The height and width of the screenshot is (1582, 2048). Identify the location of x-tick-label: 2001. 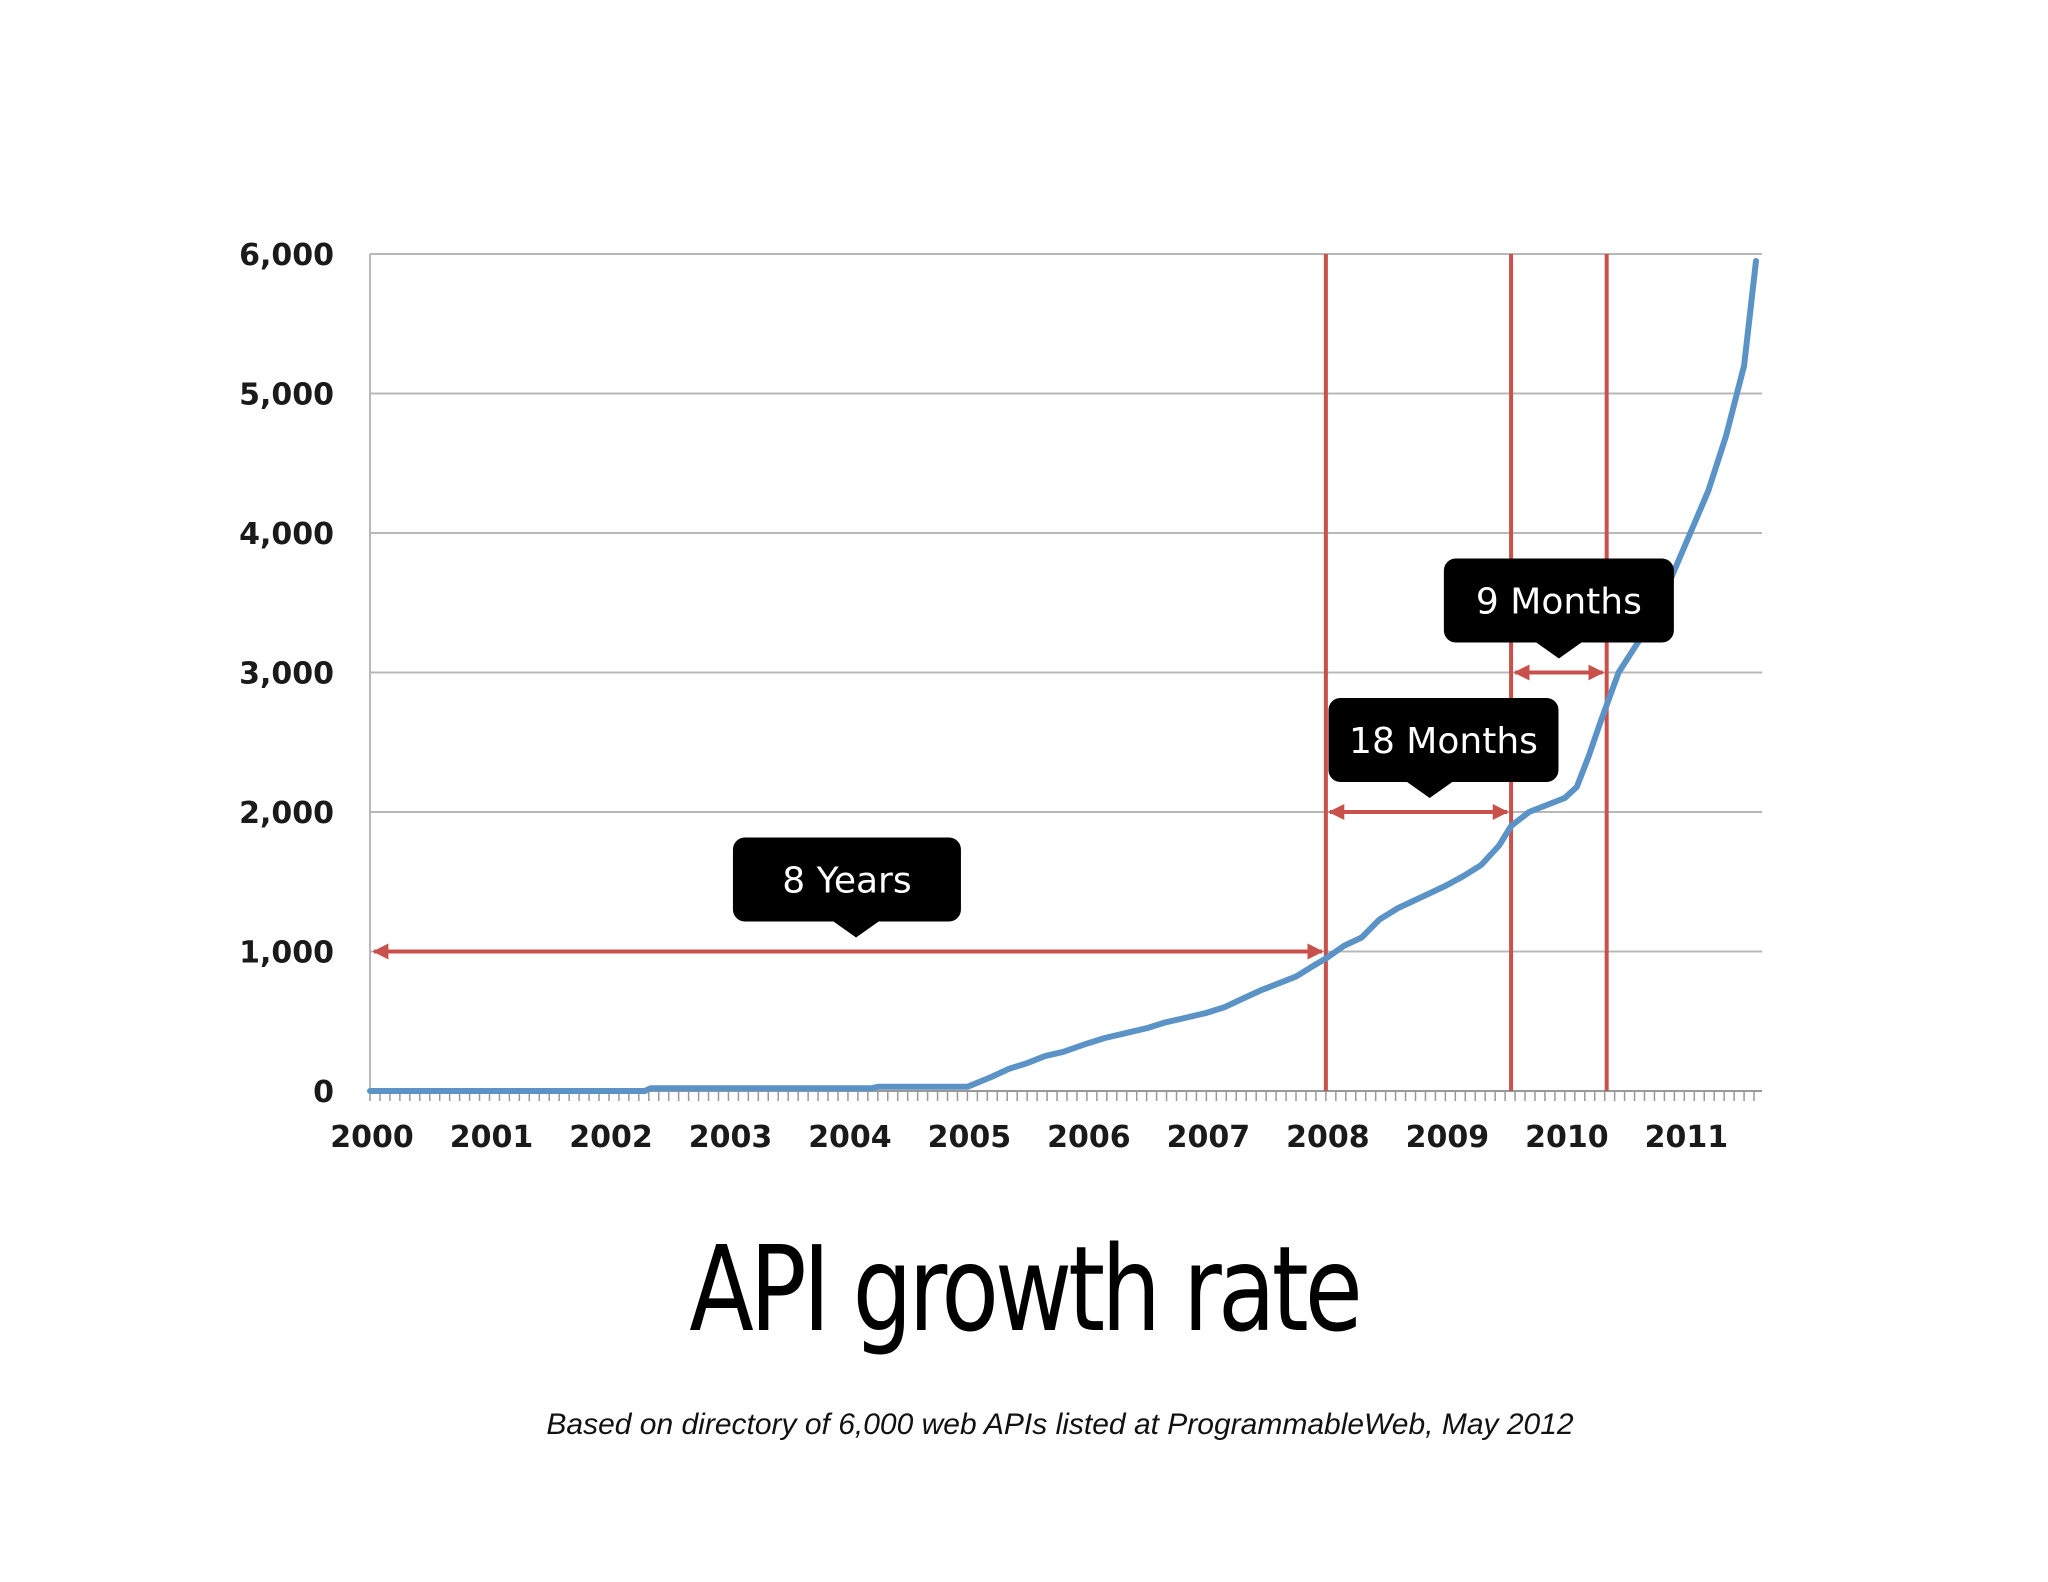
(492, 1137).